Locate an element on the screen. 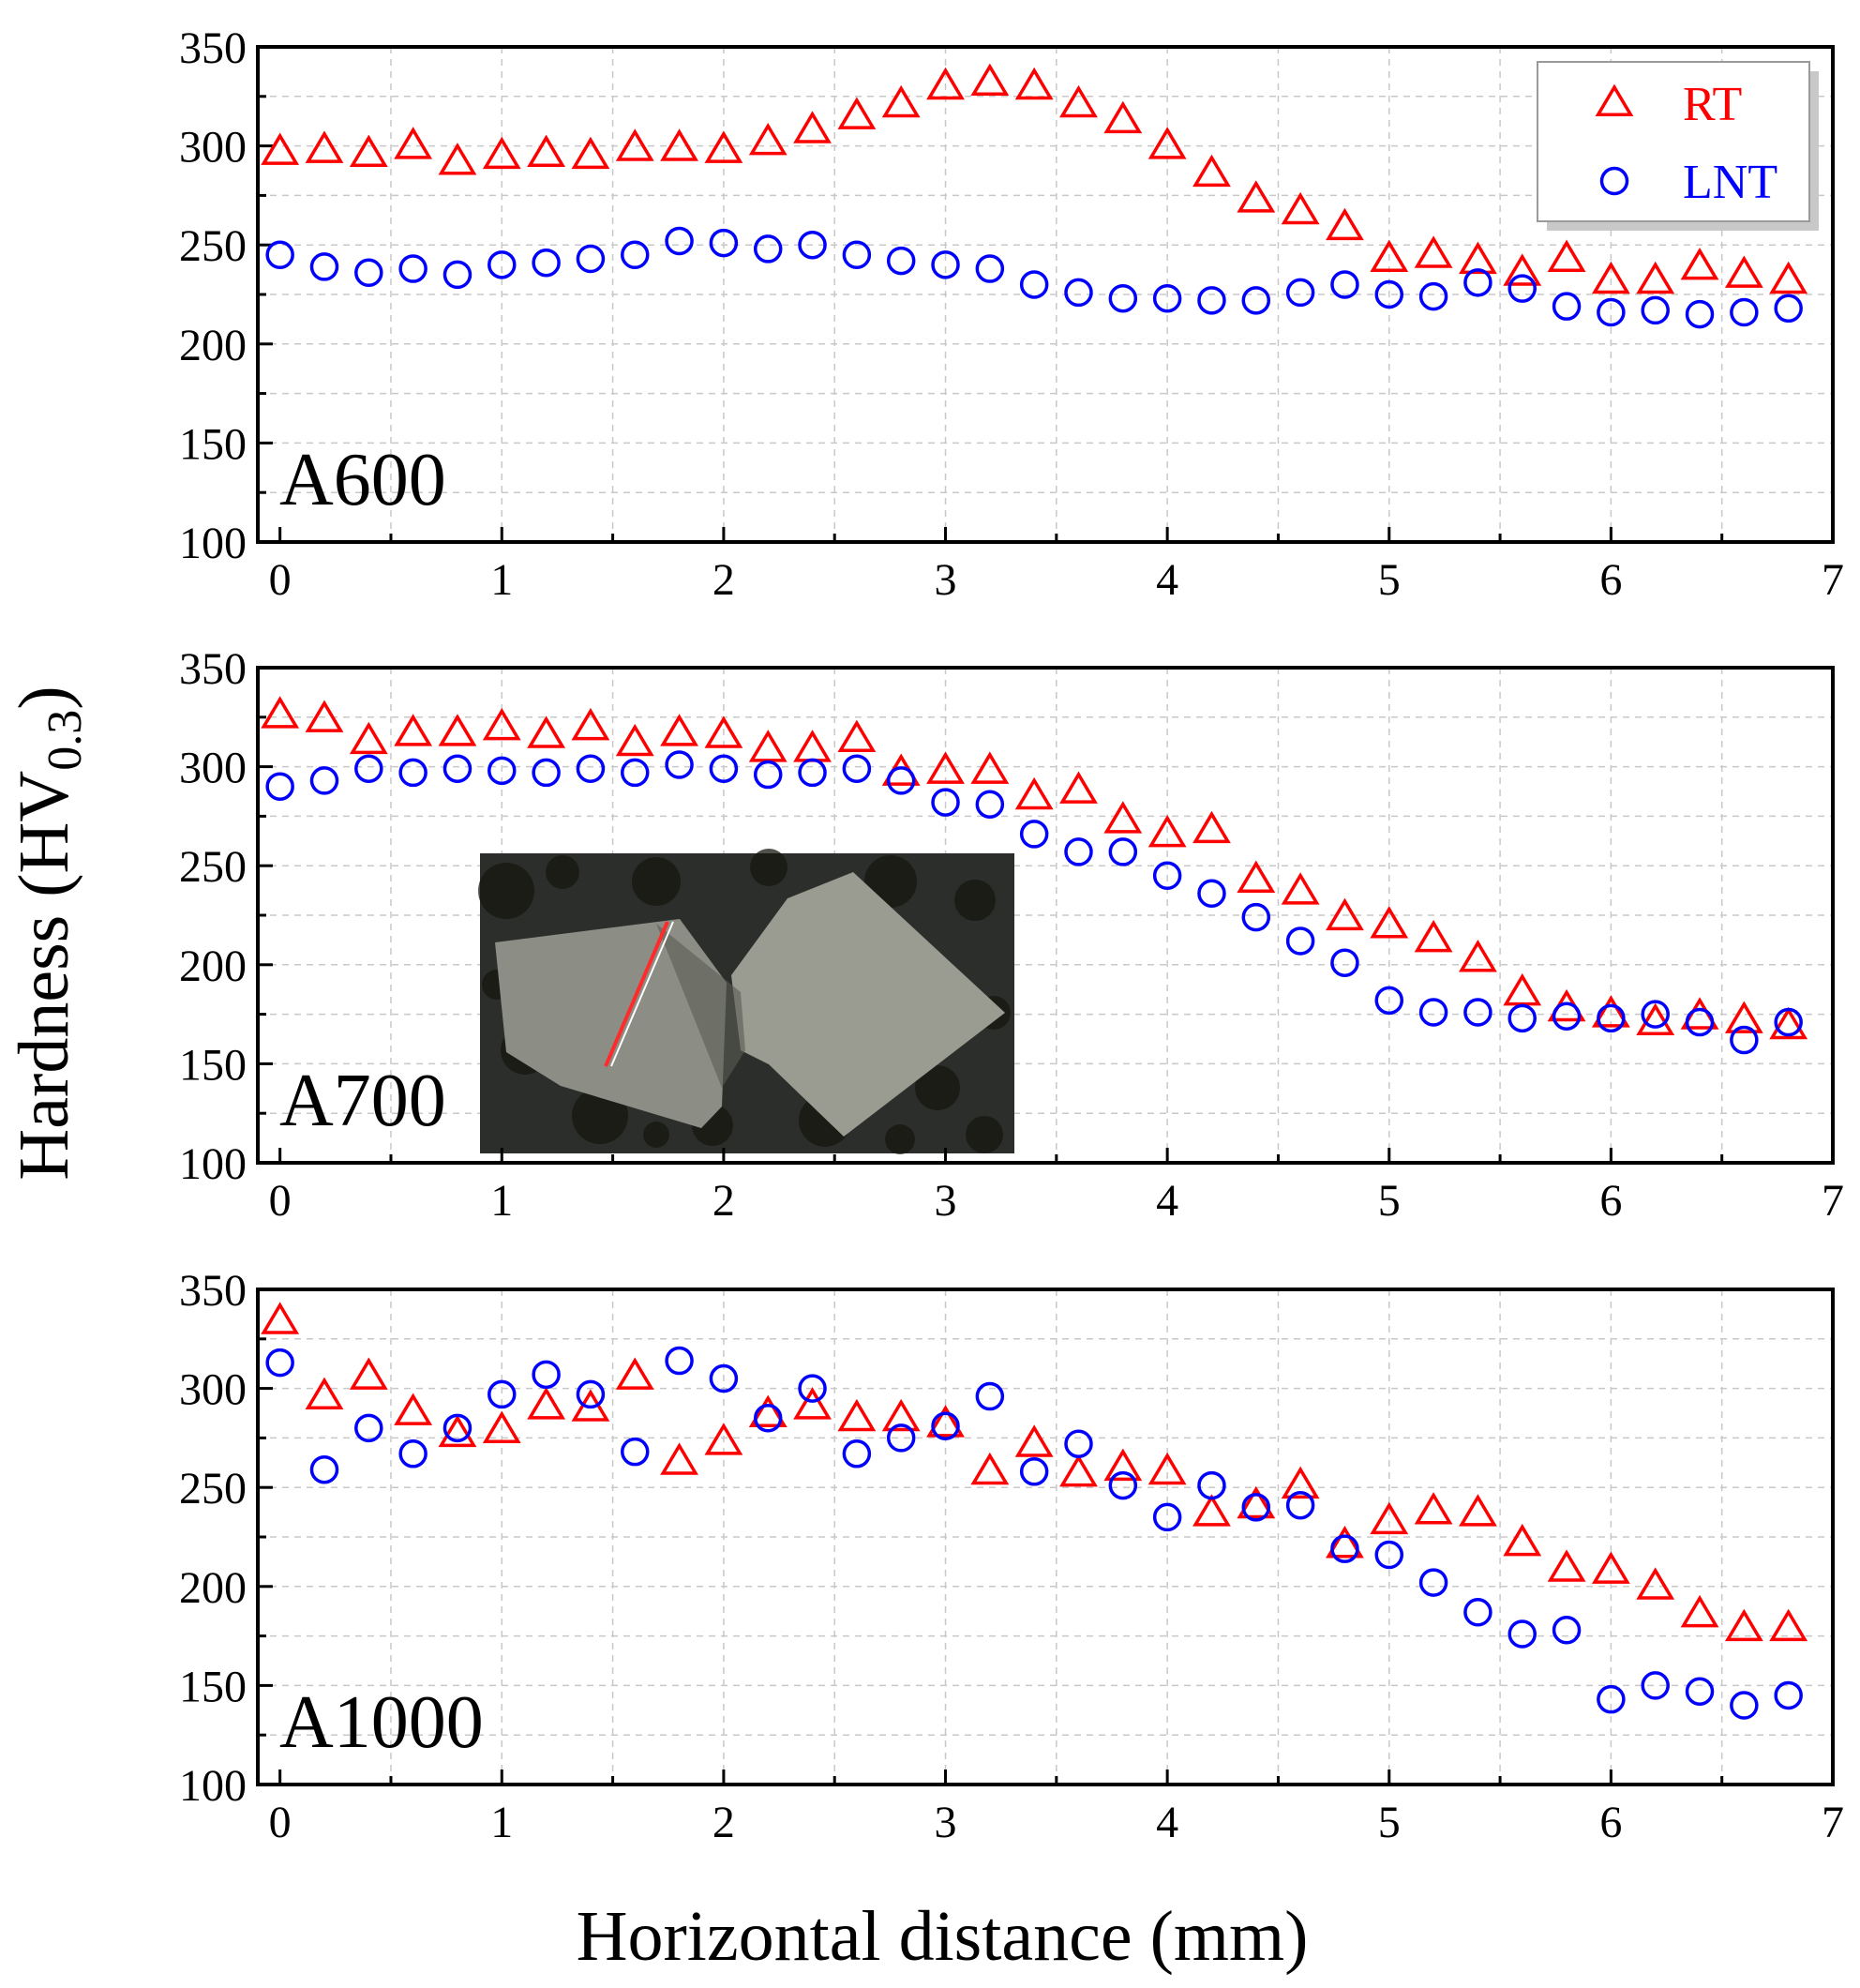  x-tick-label: 7 is located at coordinates (1833, 580).